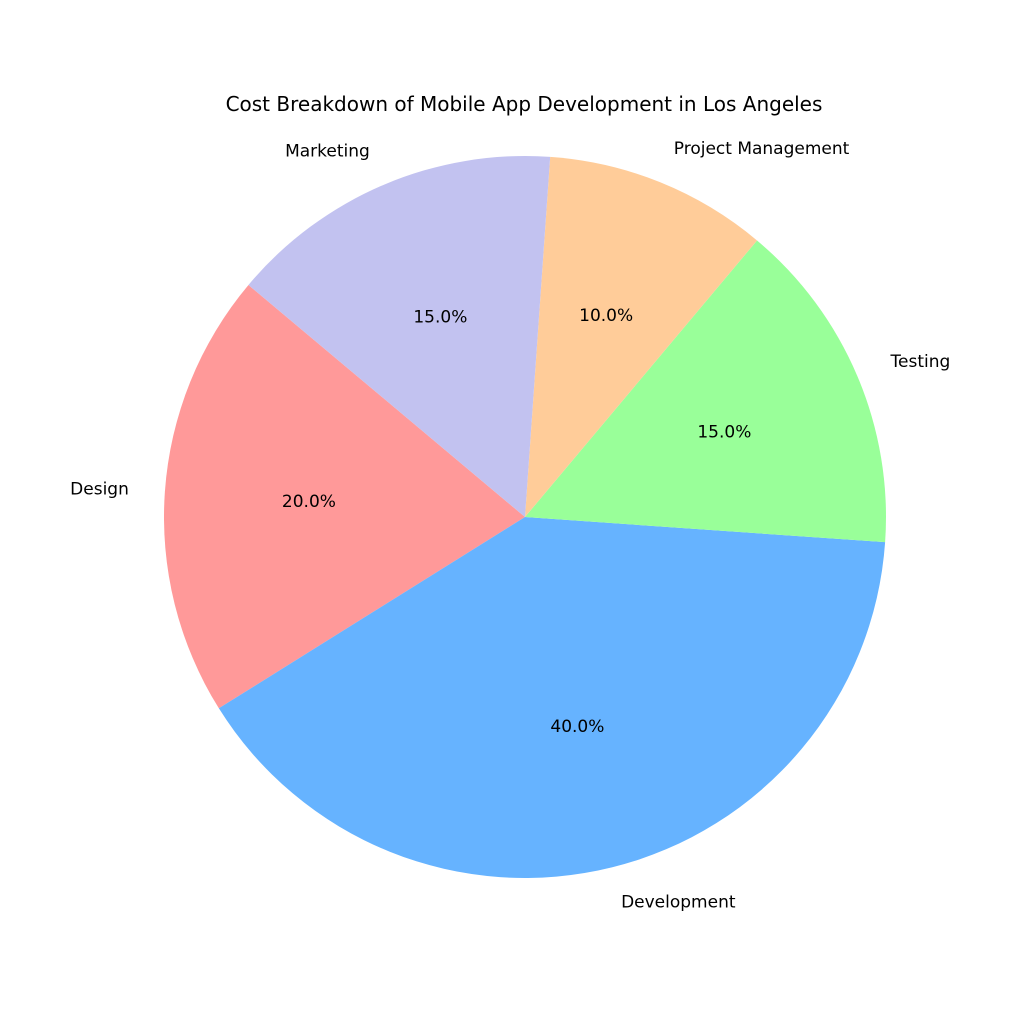 The height and width of the screenshot is (1024, 1024). I want to click on slice-label-project-management: Project Management, so click(762, 149).